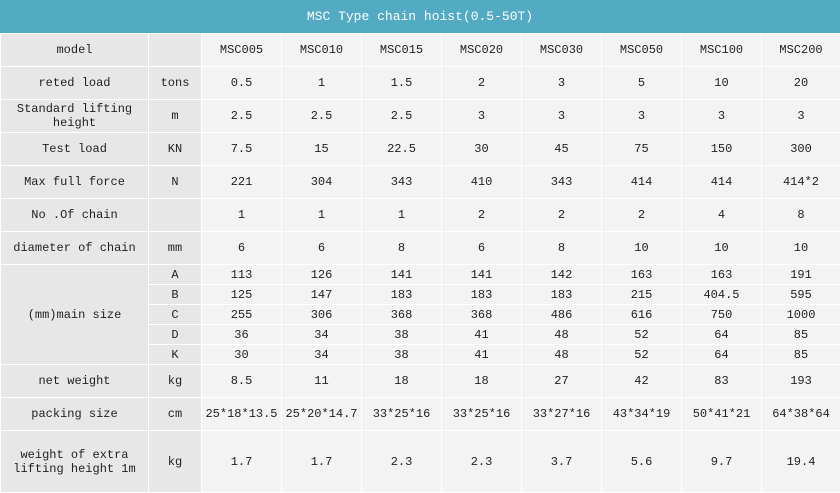 This screenshot has height=493, width=840. What do you see at coordinates (175, 315) in the screenshot?
I see `unit-cell: C` at bounding box center [175, 315].